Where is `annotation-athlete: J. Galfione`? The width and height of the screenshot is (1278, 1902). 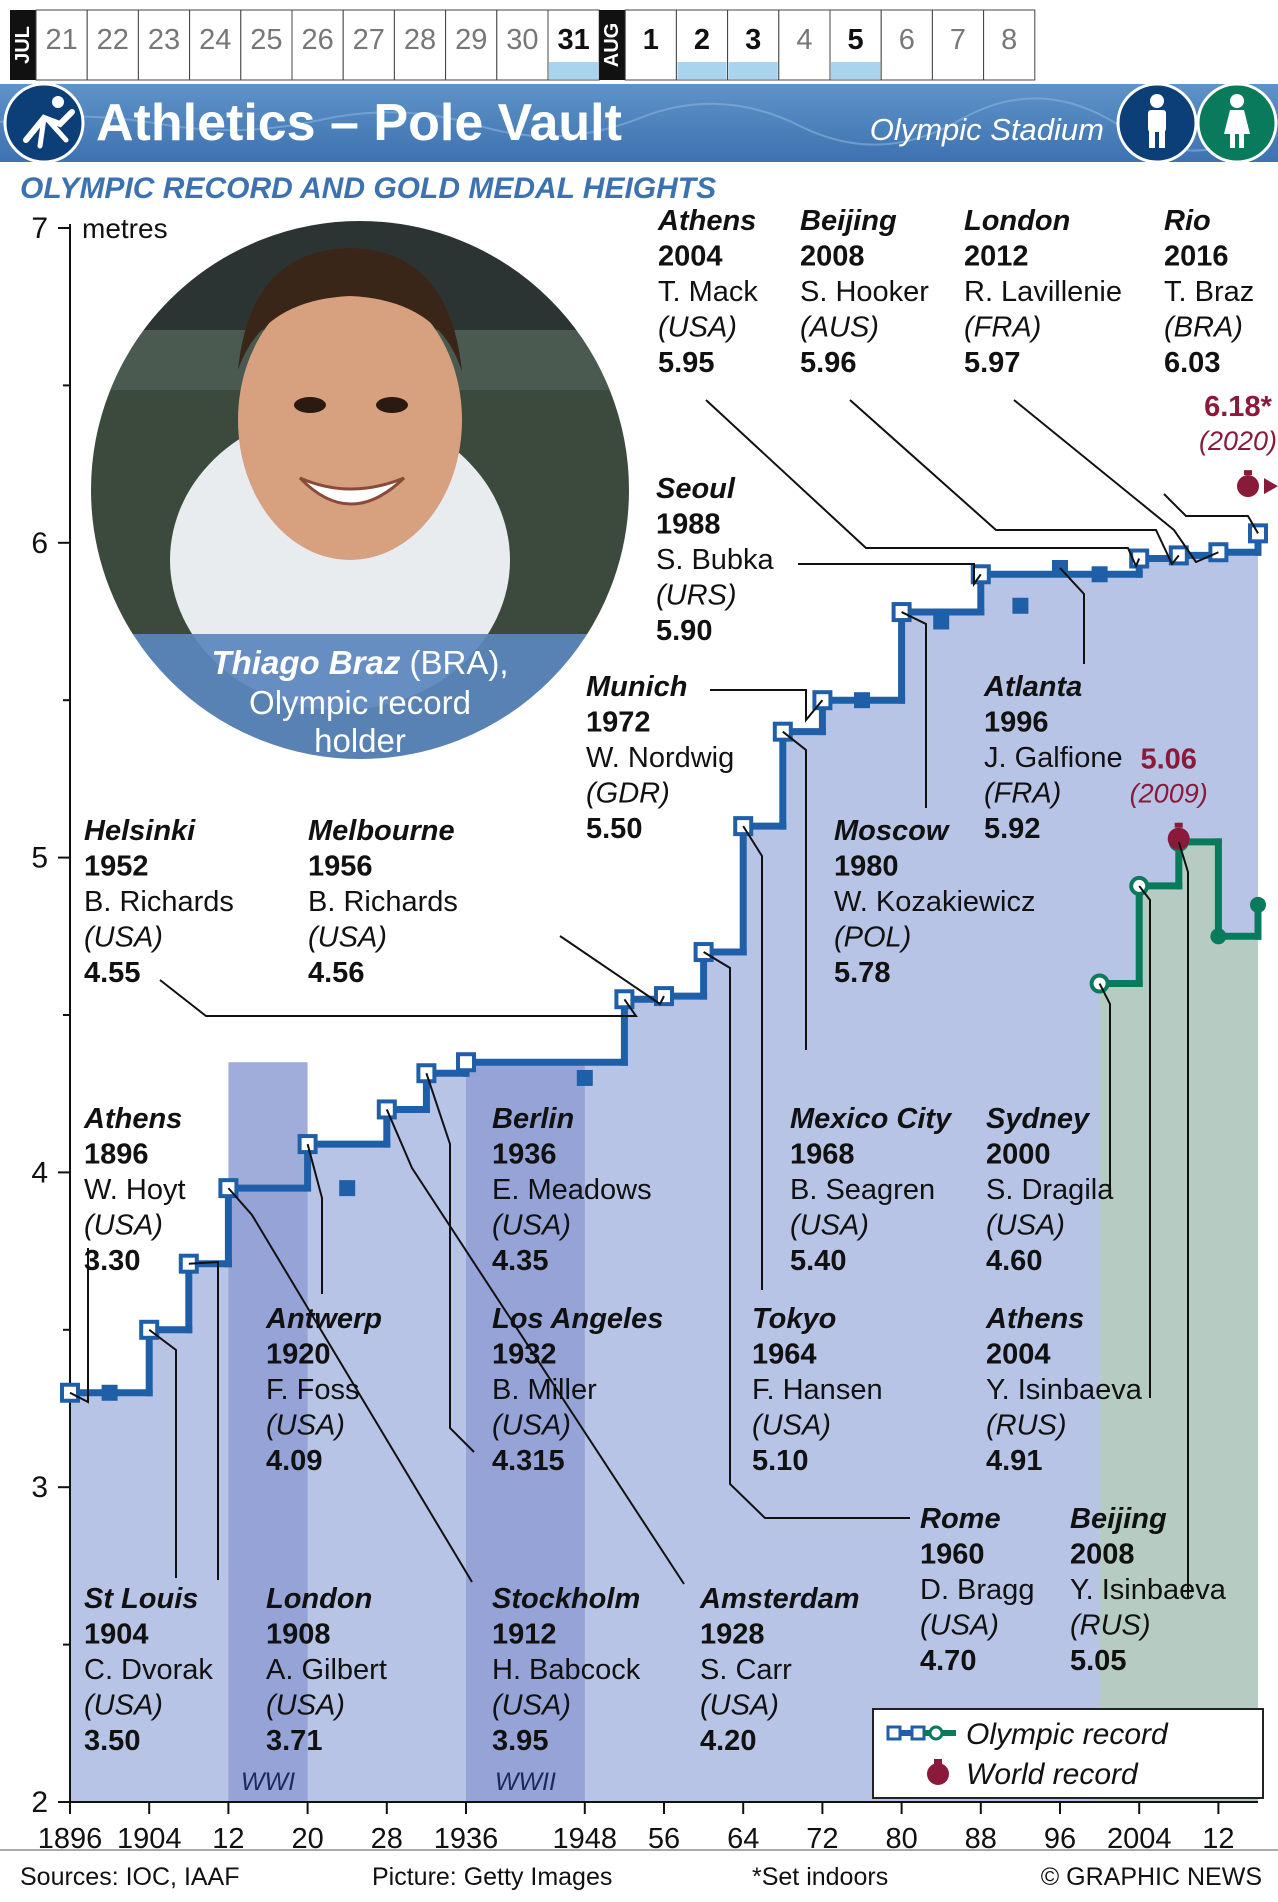
annotation-athlete: J. Galfione is located at coordinates (1053, 758).